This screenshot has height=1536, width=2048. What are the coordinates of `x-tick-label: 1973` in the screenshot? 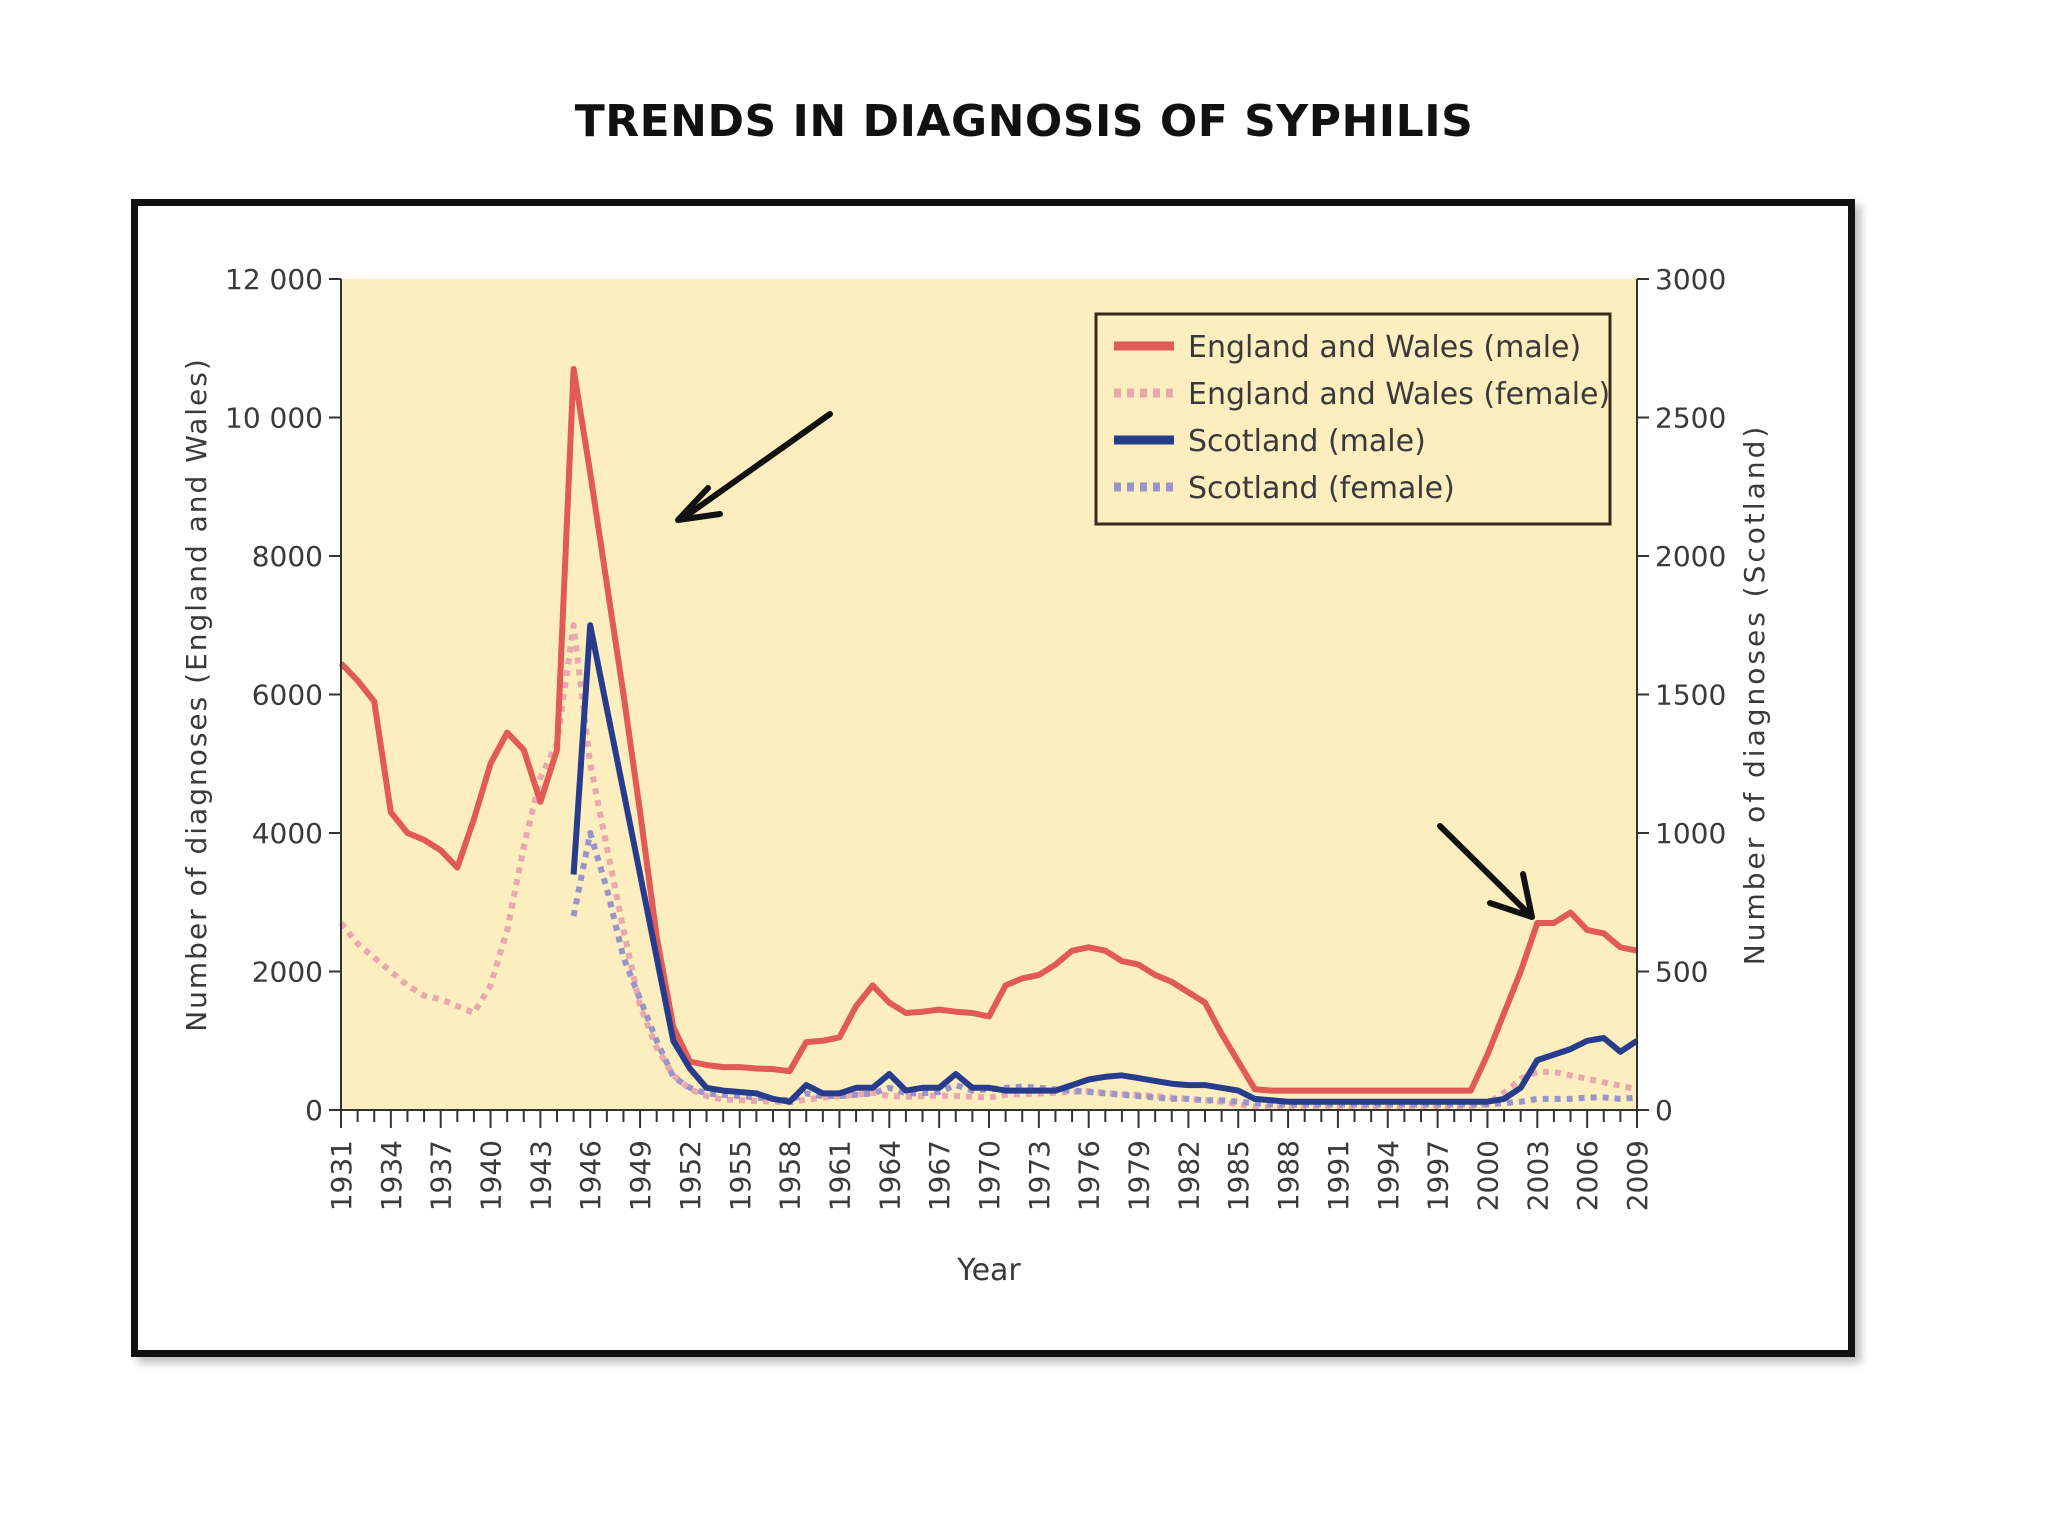 It's located at (1039, 1175).